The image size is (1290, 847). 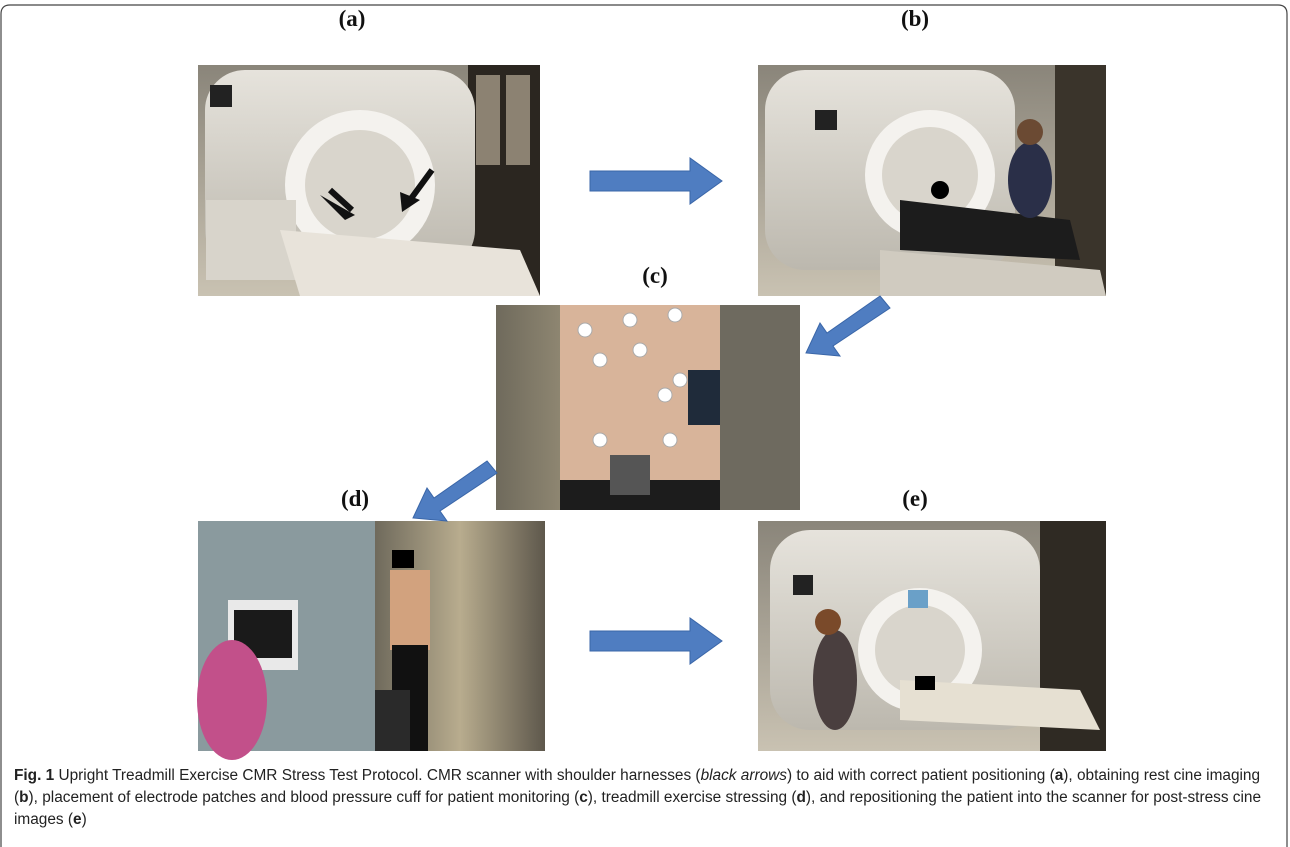 What do you see at coordinates (355, 498) in the screenshot?
I see `panel-label: (d)` at bounding box center [355, 498].